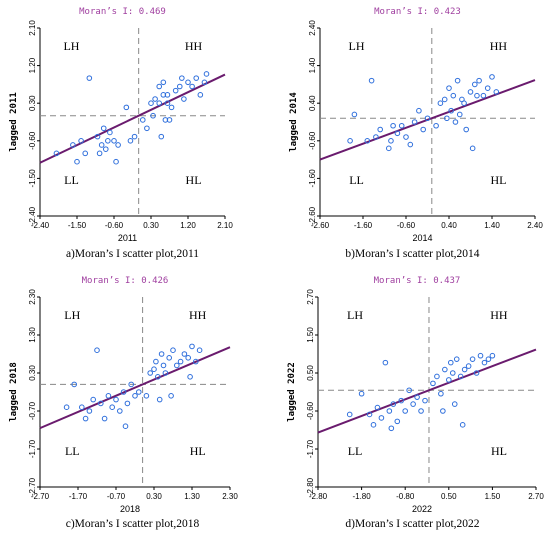 Image resolution: width=550 pixels, height=544 pixels. Describe the element at coordinates (125, 281) in the screenshot. I see `panel-3-moran-title: Moran’s I: 0.426` at that location.